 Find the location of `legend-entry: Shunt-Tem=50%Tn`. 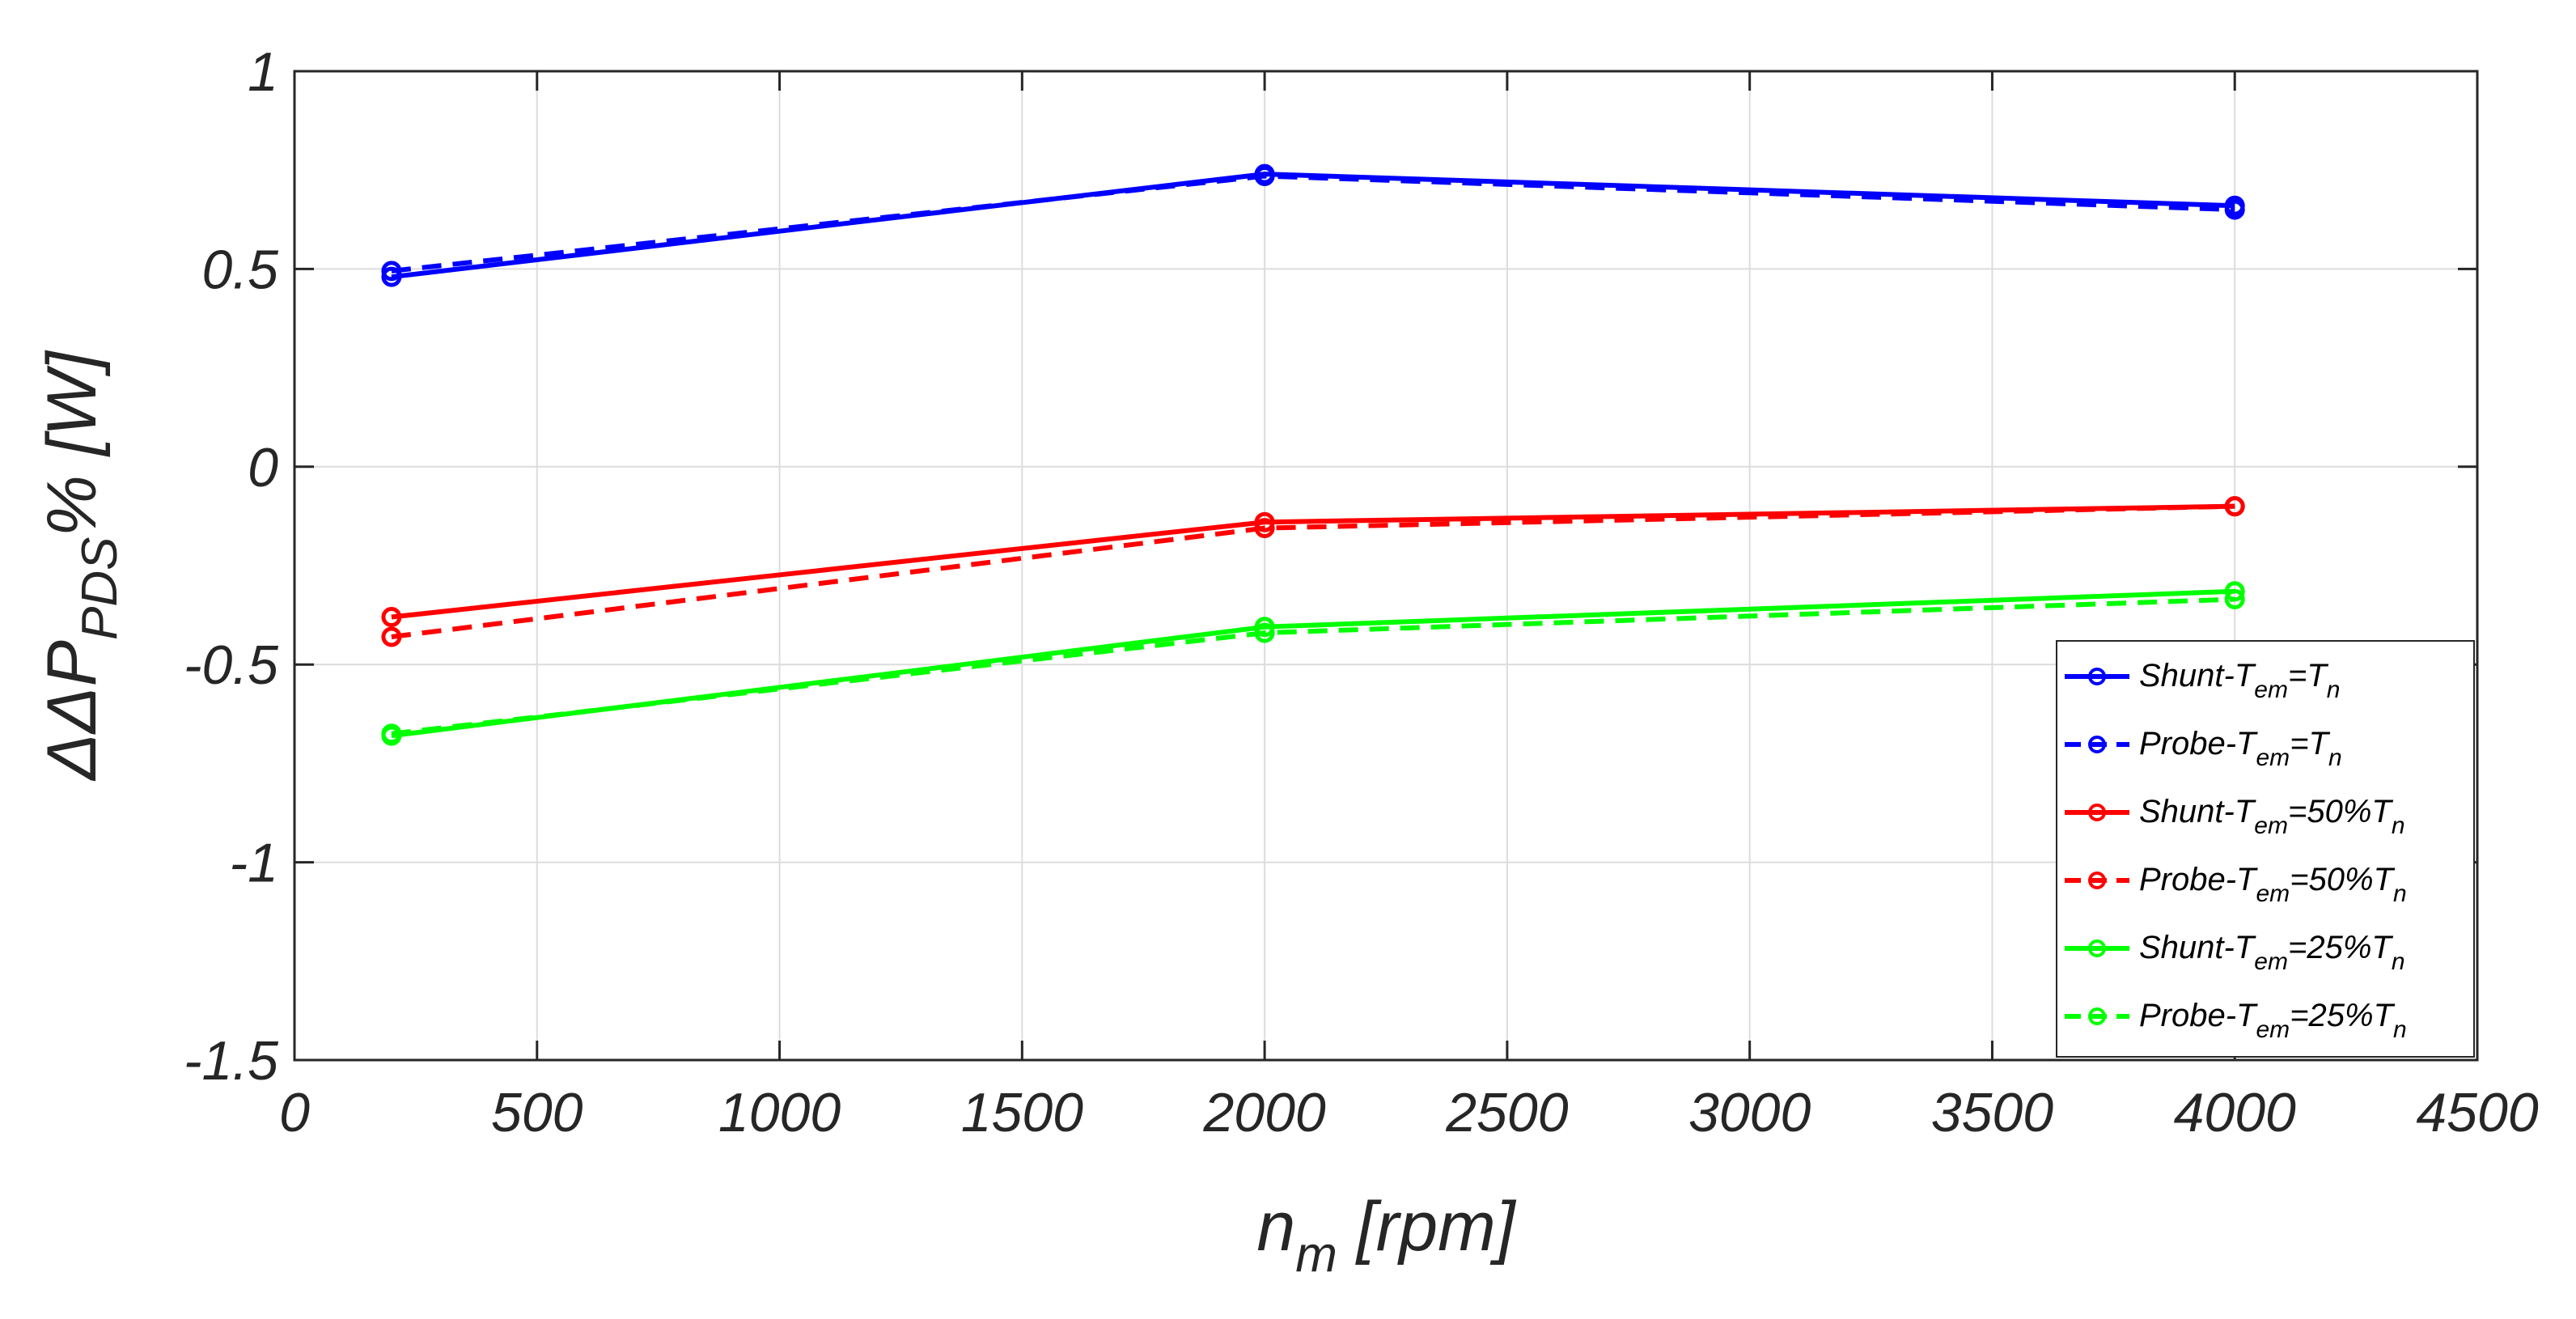

legend-entry: Shunt-Tem=50%Tn is located at coordinates (2235, 816).